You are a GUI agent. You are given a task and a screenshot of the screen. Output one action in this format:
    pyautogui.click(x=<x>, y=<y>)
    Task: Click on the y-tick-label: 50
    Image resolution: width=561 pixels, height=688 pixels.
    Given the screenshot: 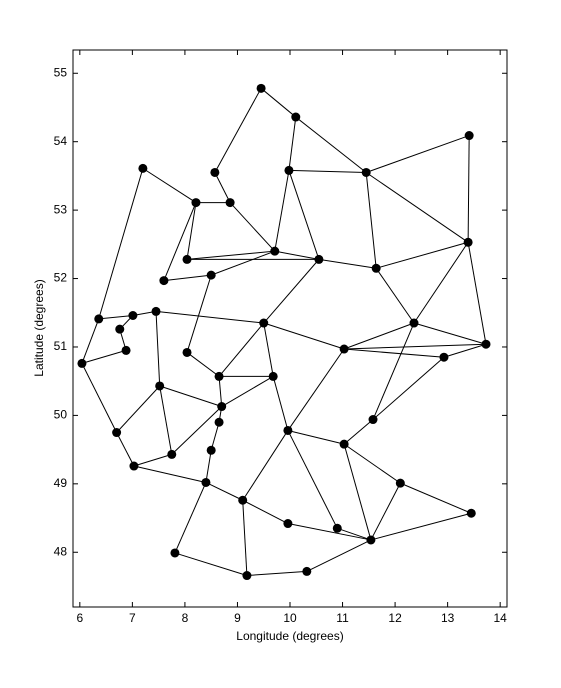 What is the action you would take?
    pyautogui.click(x=61, y=415)
    